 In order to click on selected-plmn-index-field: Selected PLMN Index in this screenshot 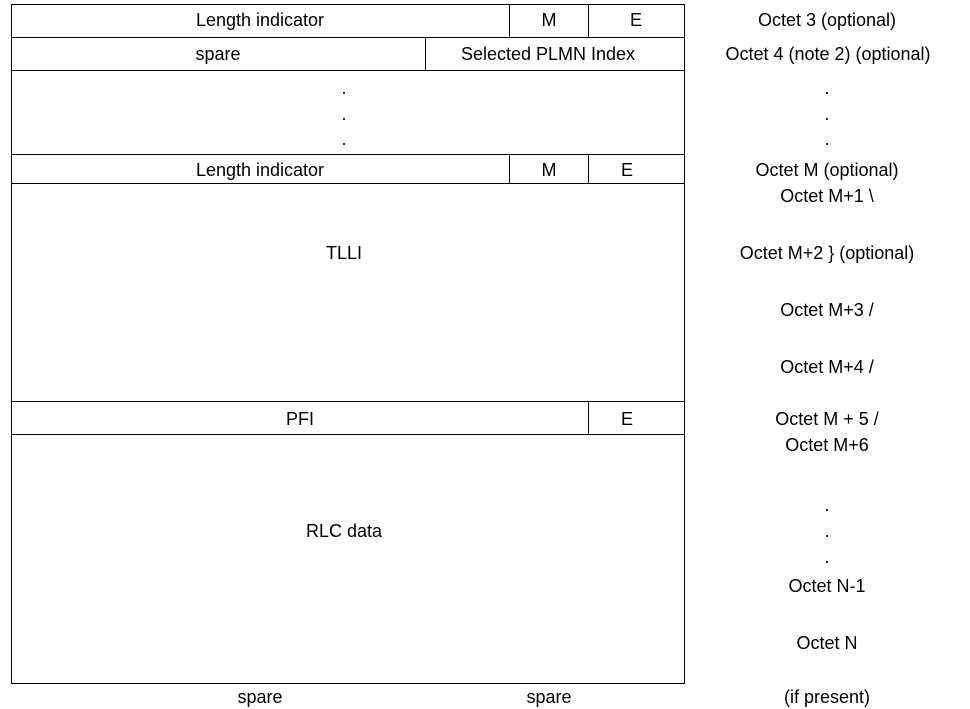, I will do `click(548, 54)`.